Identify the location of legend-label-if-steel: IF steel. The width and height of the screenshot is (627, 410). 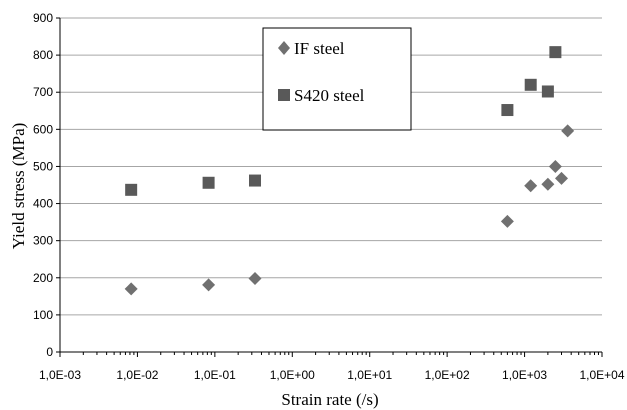
(319, 48).